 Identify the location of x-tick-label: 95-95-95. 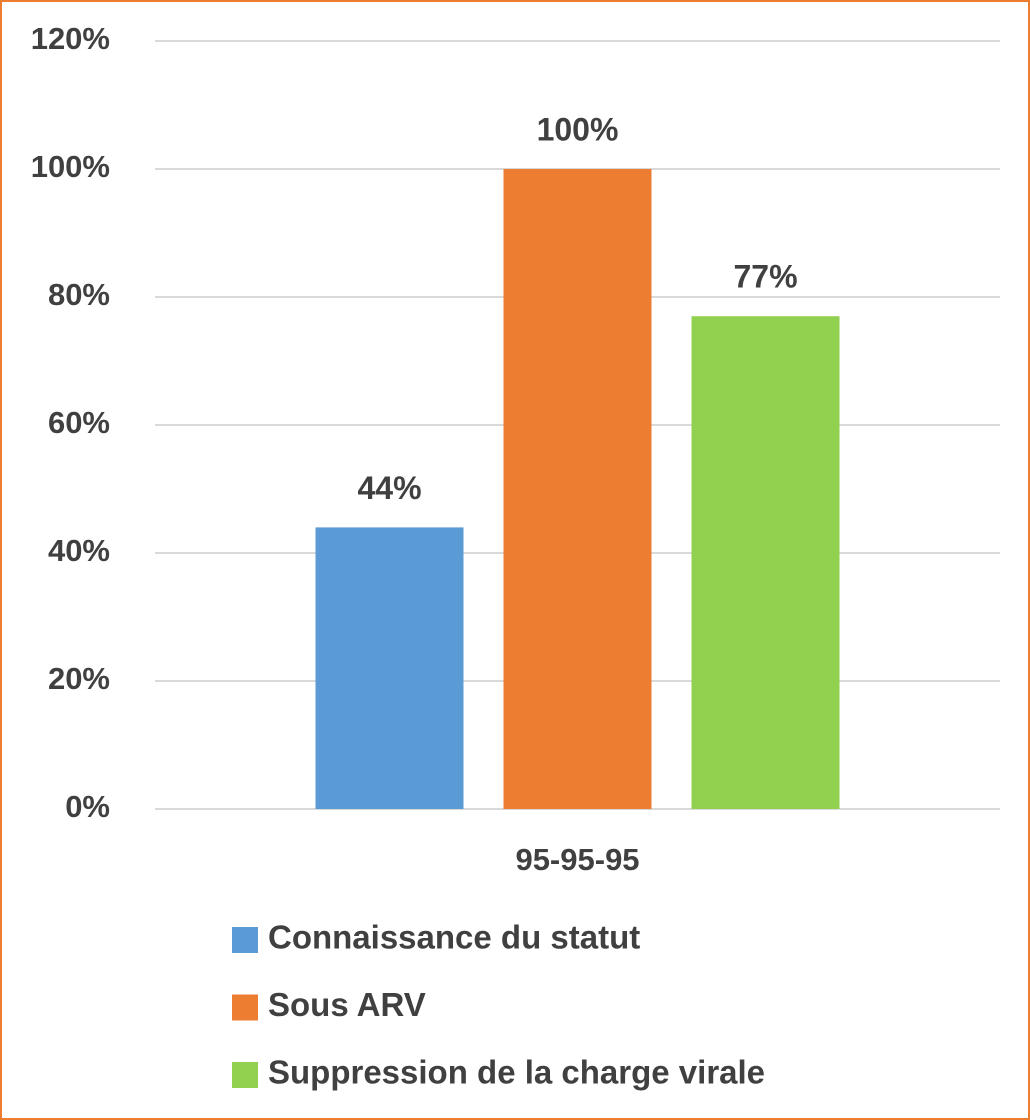
(577, 859).